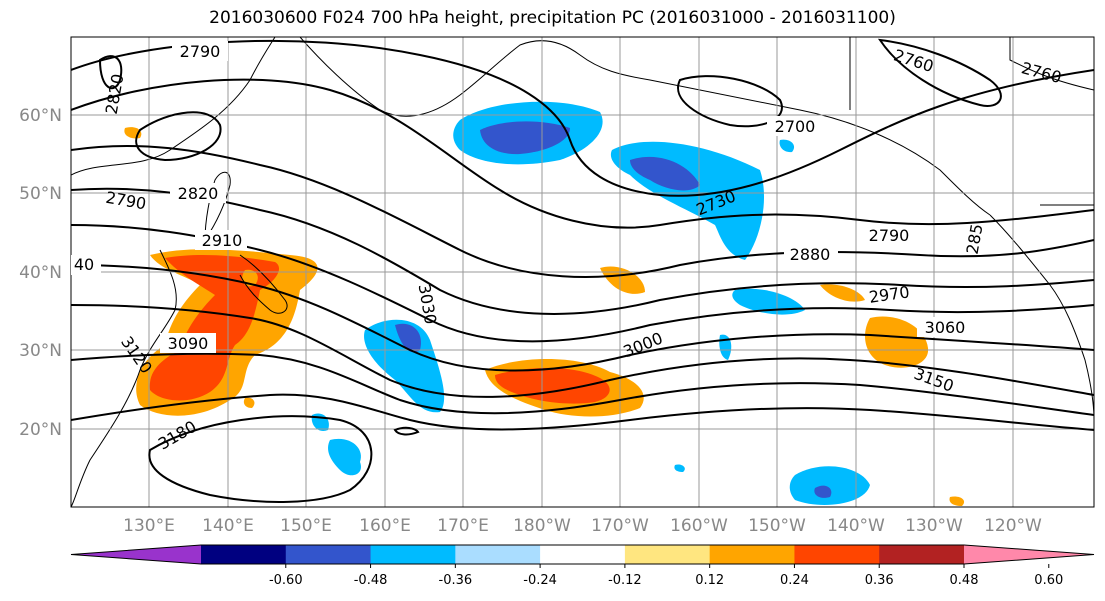 This screenshot has width=1105, height=601. What do you see at coordinates (879, 580) in the screenshot?
I see `colorbar-tick-label: 0.36` at bounding box center [879, 580].